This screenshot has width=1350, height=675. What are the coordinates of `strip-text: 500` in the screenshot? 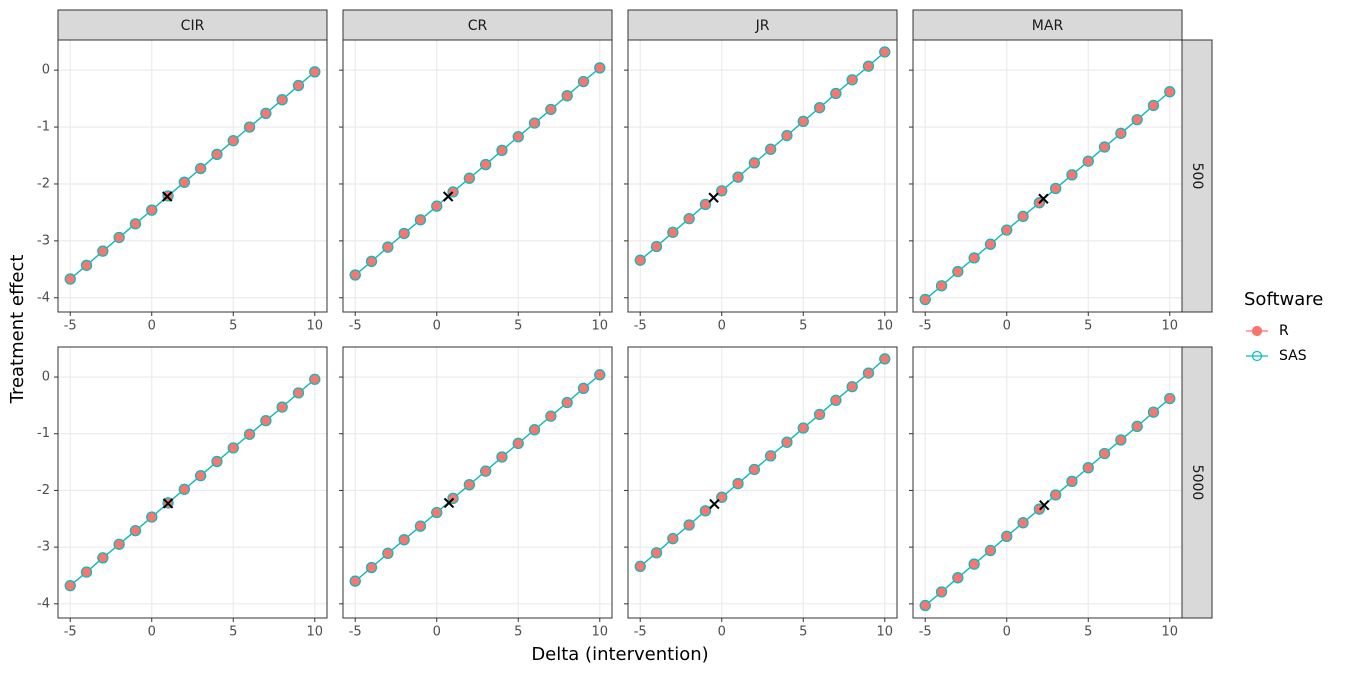 It's located at (1197, 176).